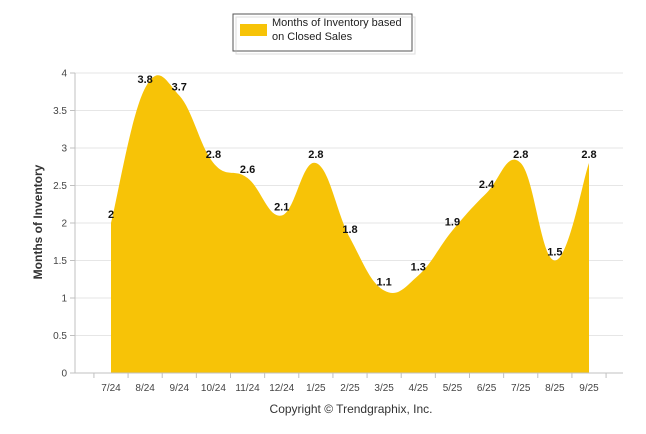 The width and height of the screenshot is (646, 434). I want to click on legend-shadow, so click(325, 35).